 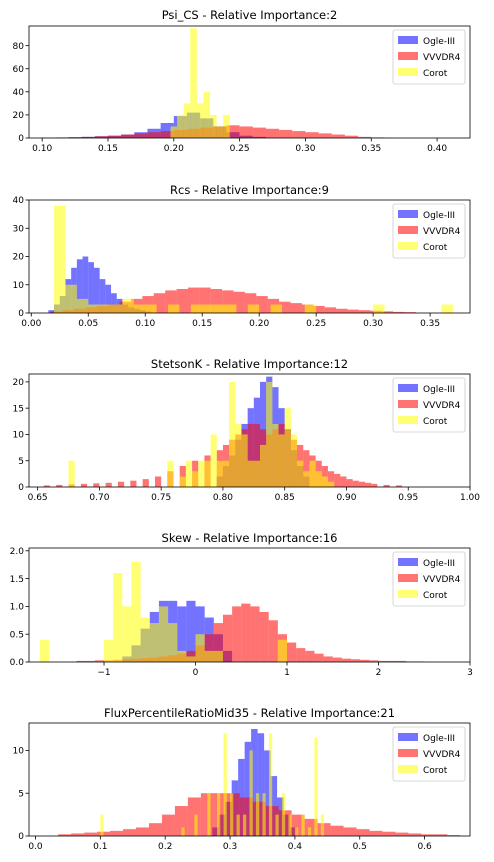 I want to click on x-tick-label: 3, so click(x=470, y=673).